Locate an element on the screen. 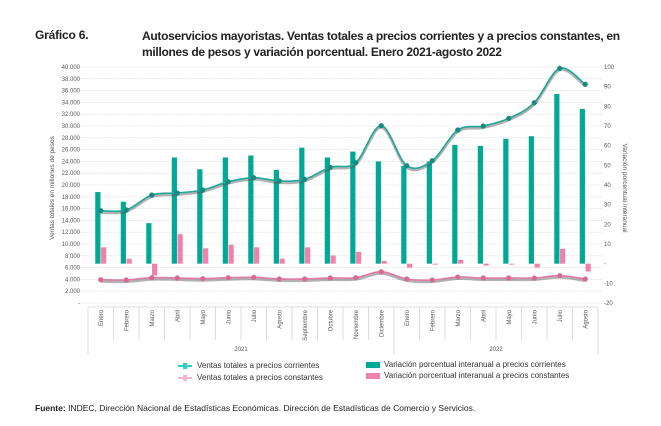  right-tick-label: 10 is located at coordinates (607, 245).